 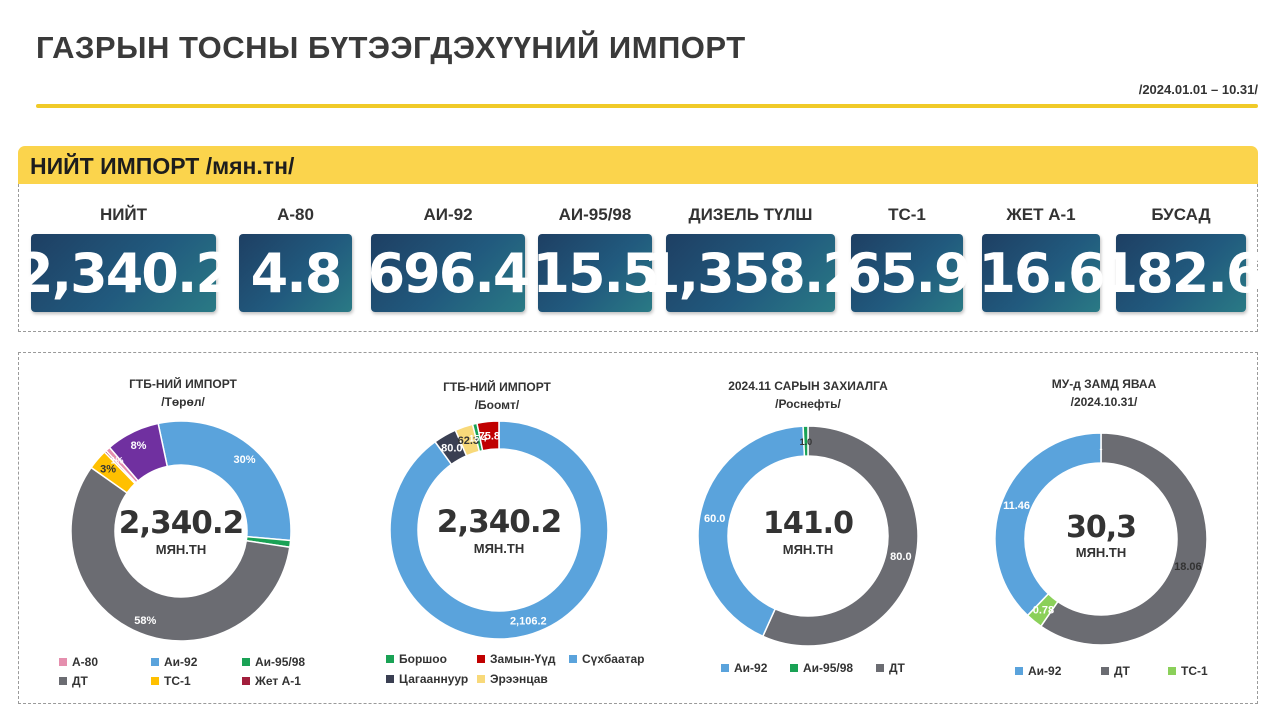 What do you see at coordinates (138, 452) in the screenshot?
I see `slice-other` at bounding box center [138, 452].